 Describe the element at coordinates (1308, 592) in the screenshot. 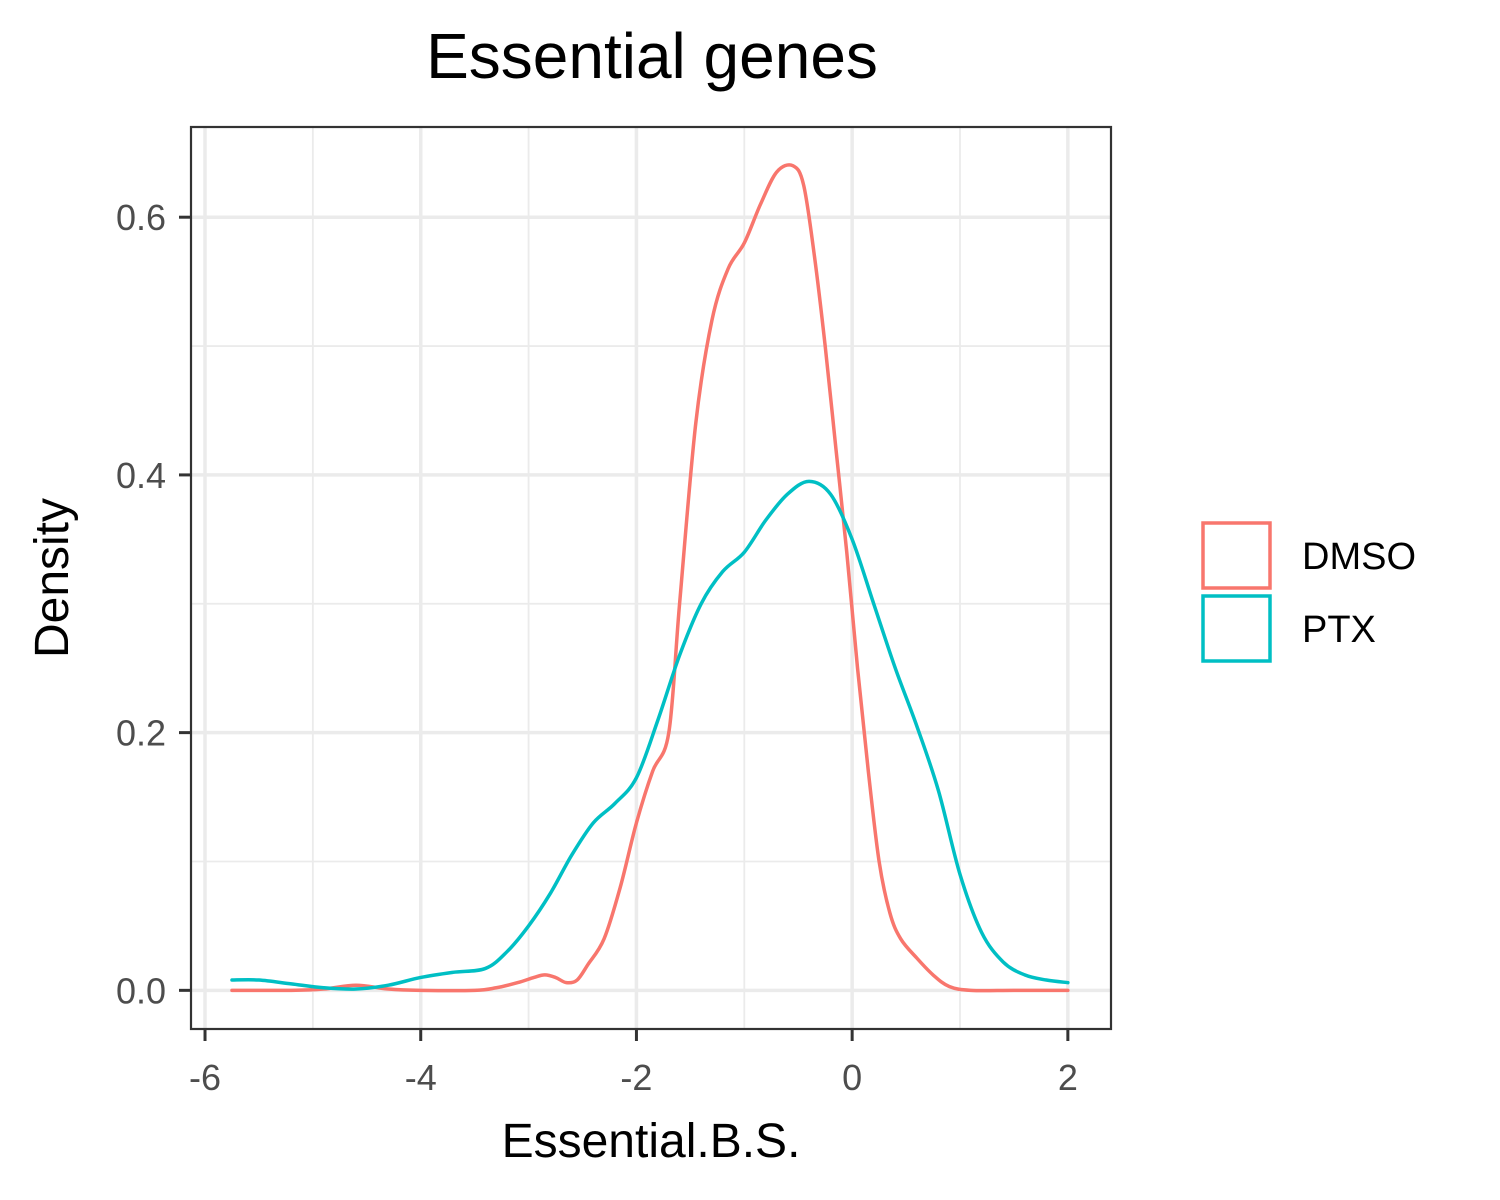

I see `legend: DMSO PTX` at that location.